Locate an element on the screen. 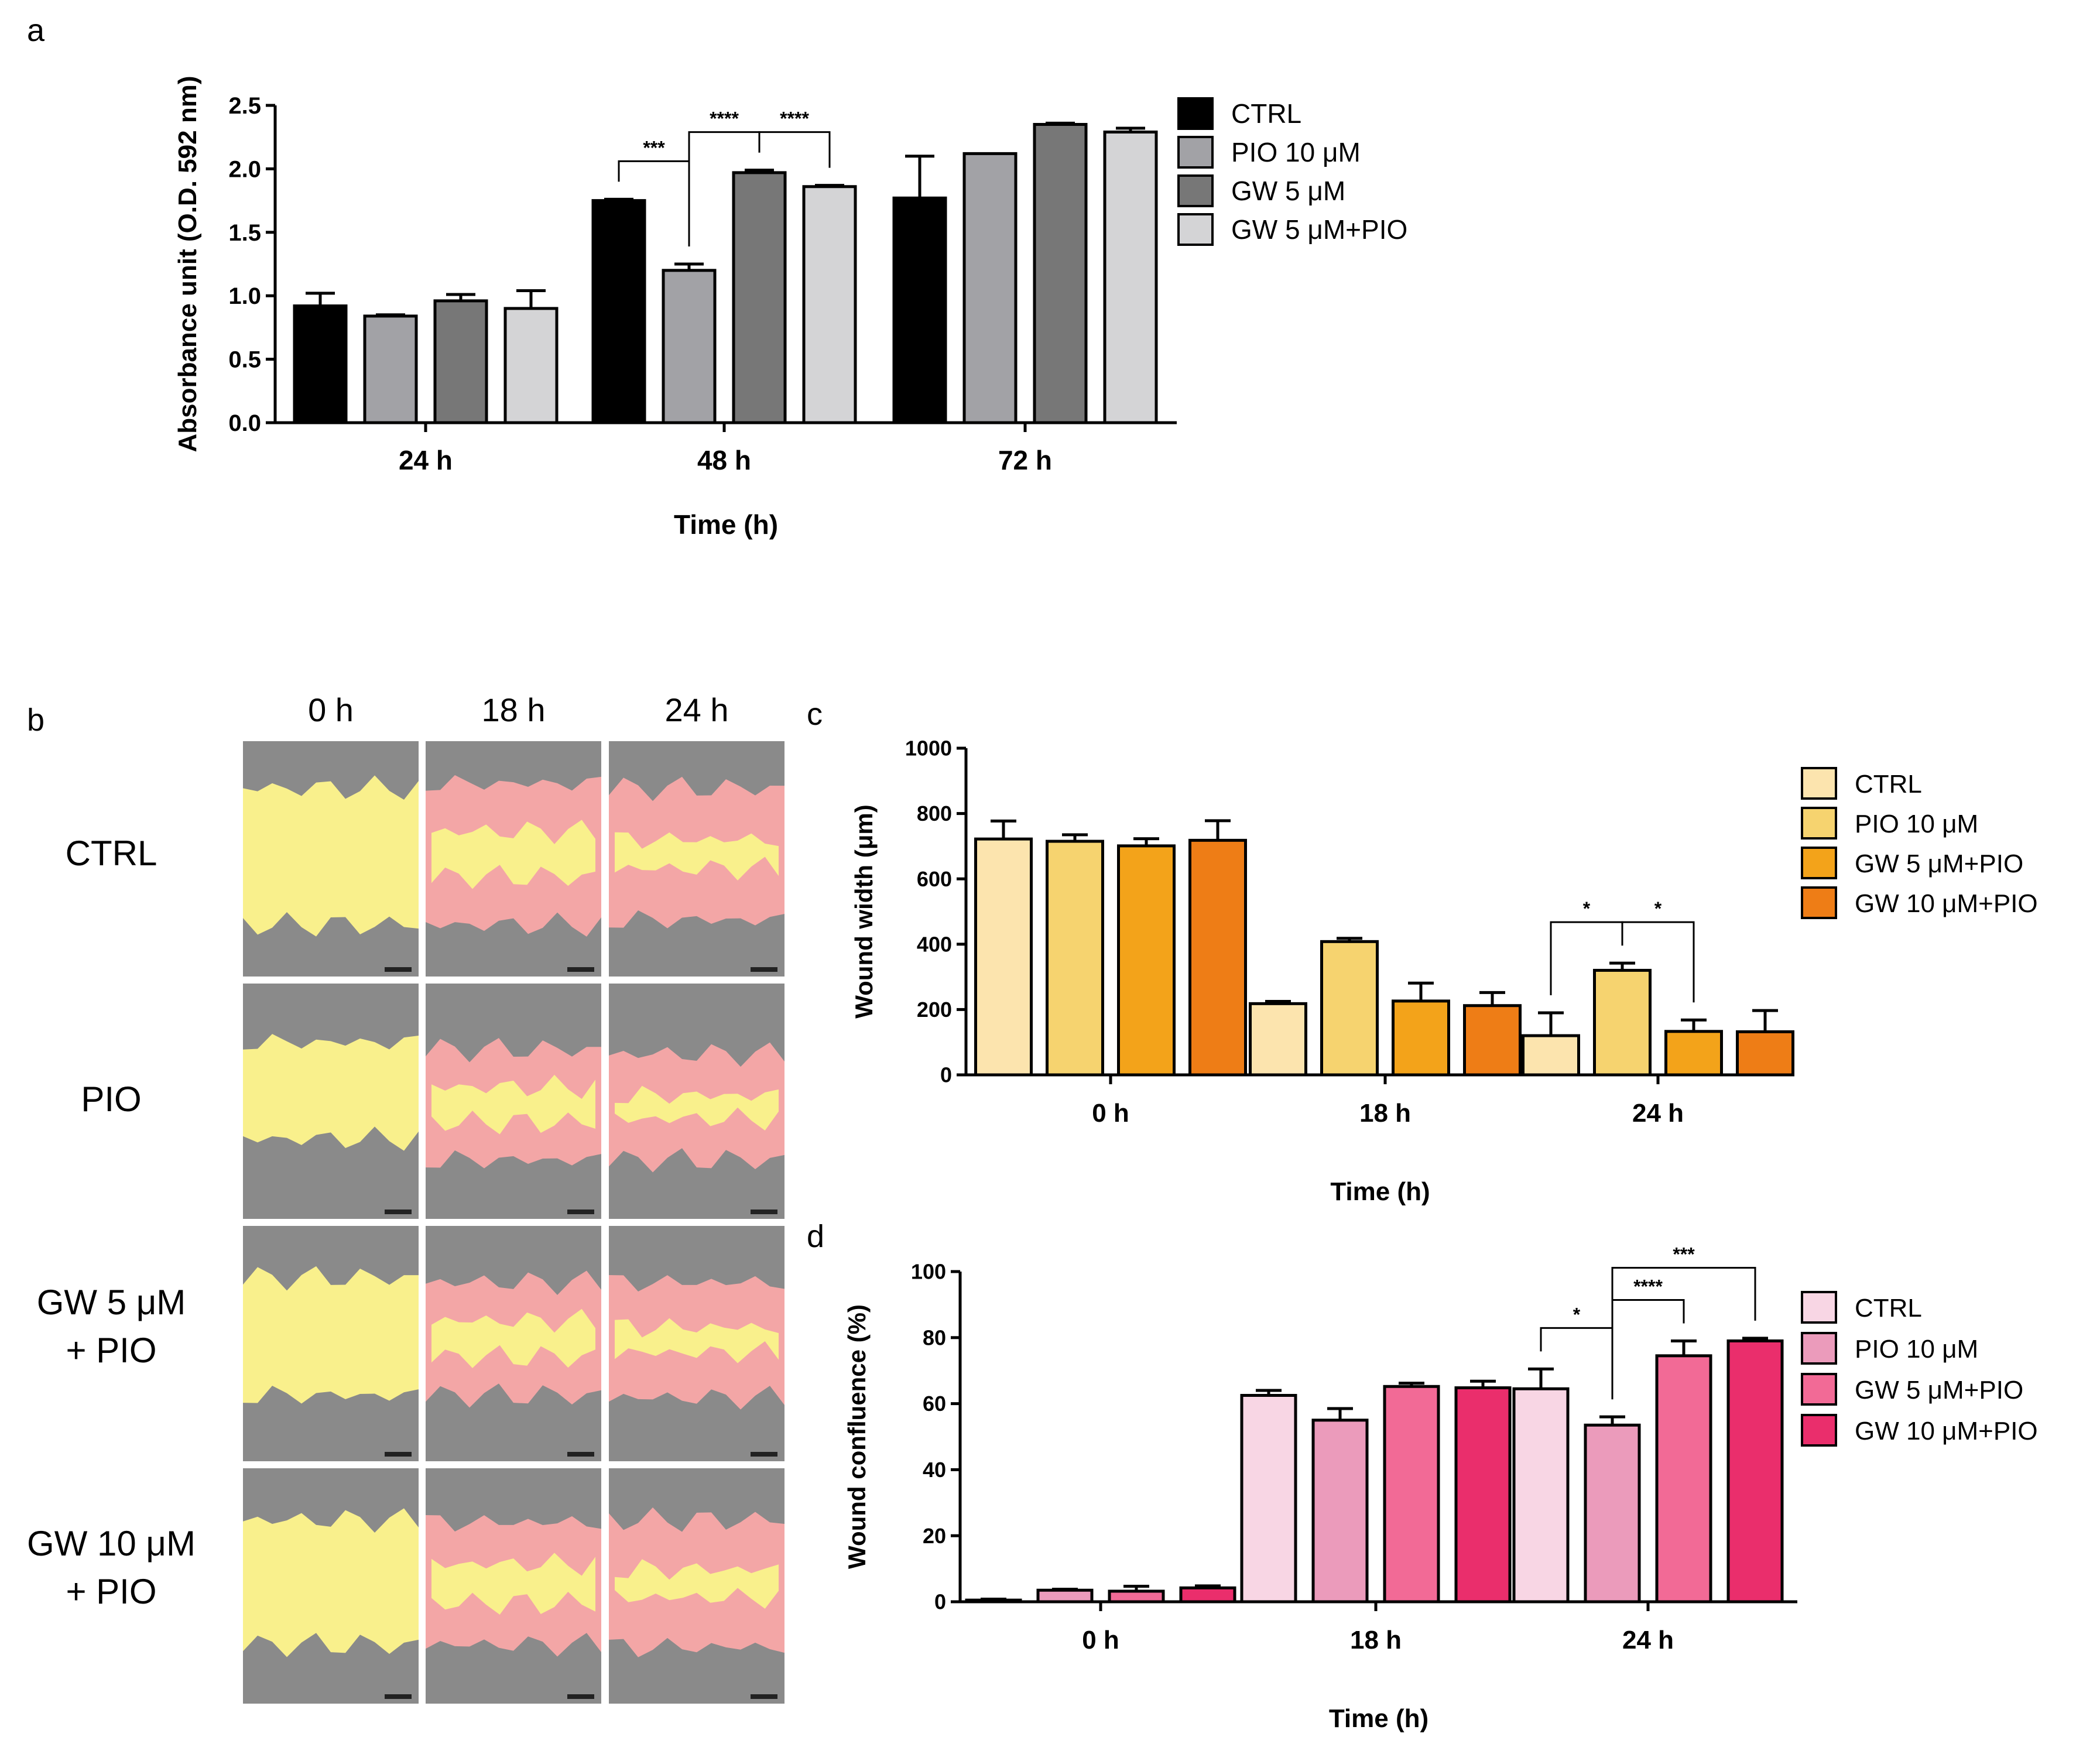  scale-bar-r1-c2 is located at coordinates (764, 1212).